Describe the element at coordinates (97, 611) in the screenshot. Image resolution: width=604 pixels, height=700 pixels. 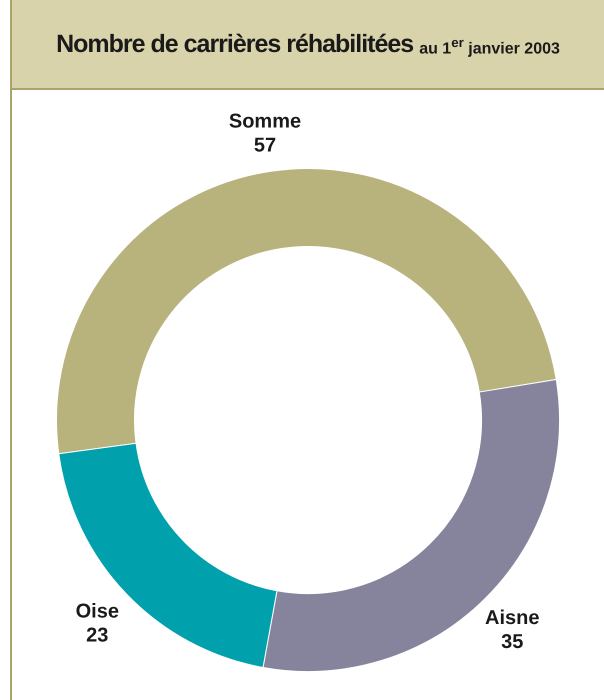
I see `slice-label: Oise` at that location.